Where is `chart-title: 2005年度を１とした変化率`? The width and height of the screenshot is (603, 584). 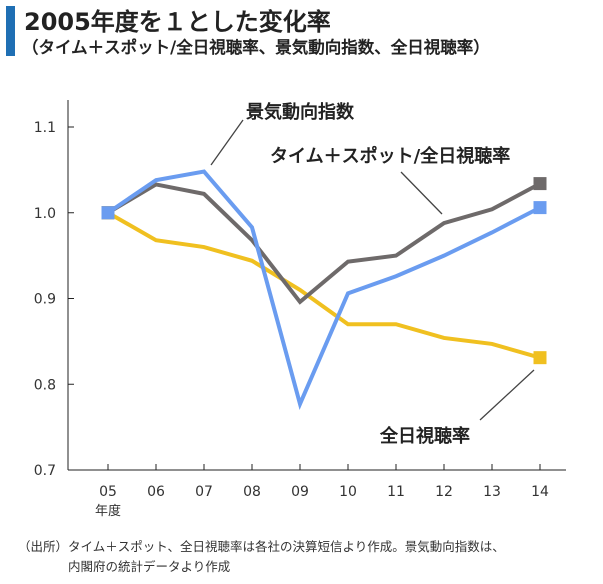
chart-title: 2005年度を１とした変化率 is located at coordinates (177, 22).